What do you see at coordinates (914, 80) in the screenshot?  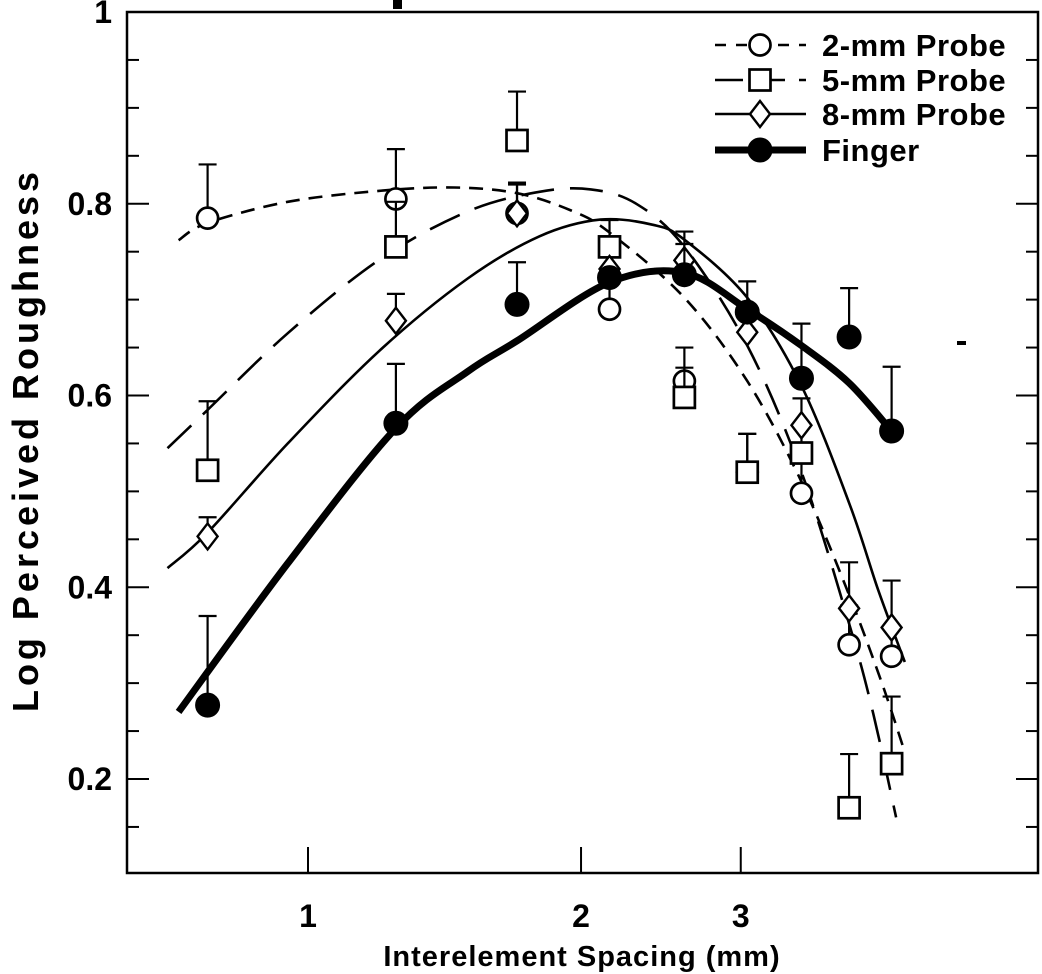 I see `legend-label-5-mm-probe: 5-mm Probe` at bounding box center [914, 80].